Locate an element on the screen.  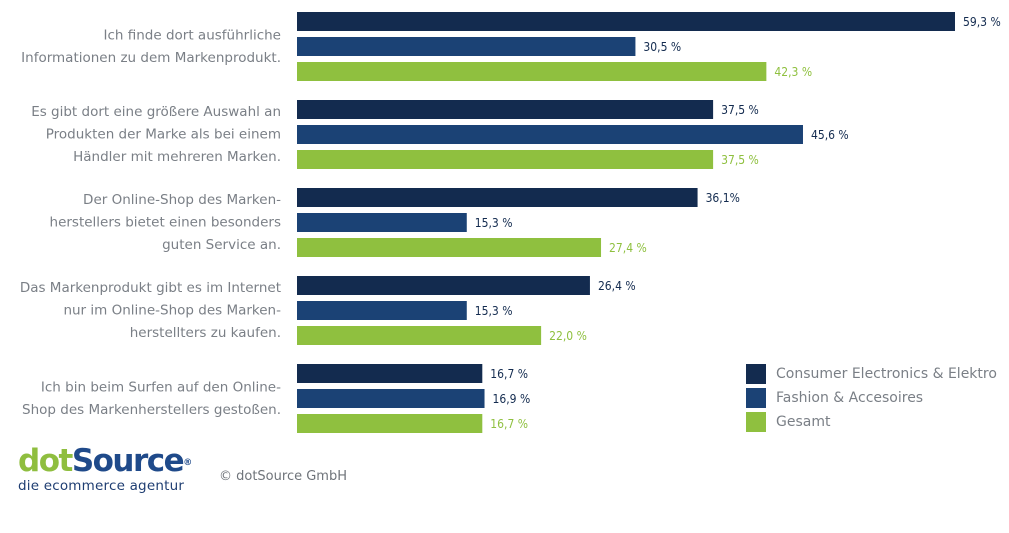
category-label: Ich finde dort ausführliche is located at coordinates (192, 35).